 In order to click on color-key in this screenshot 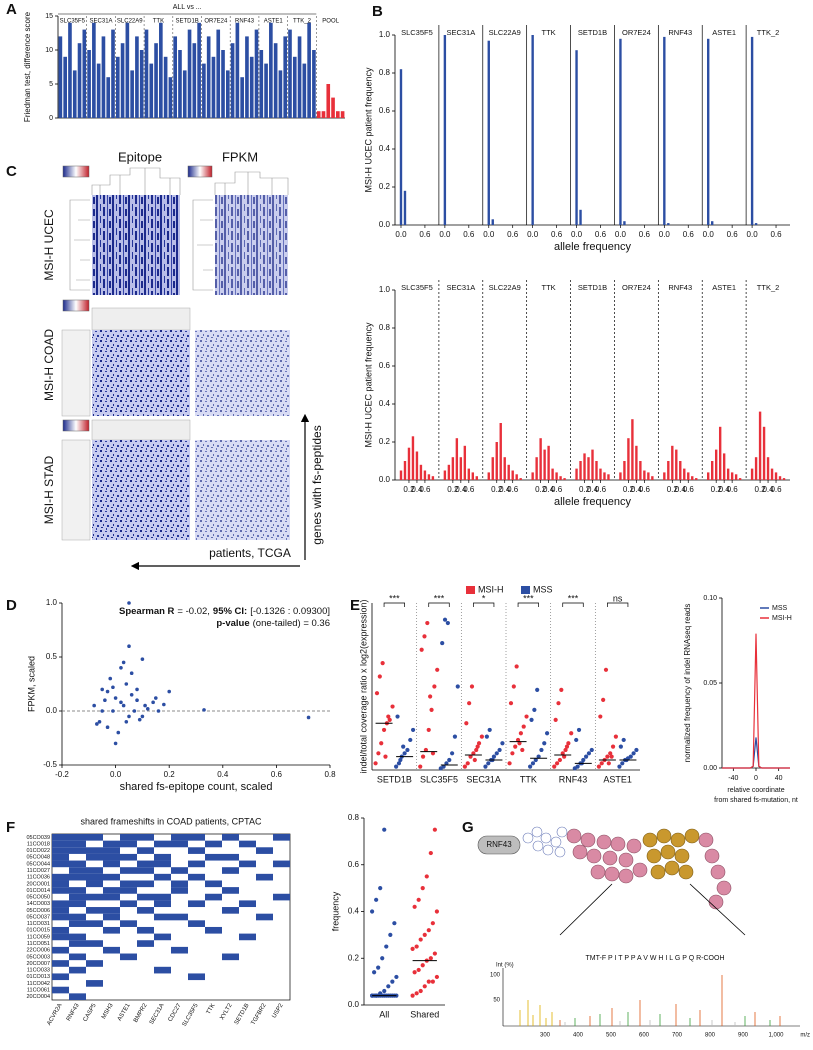, I will do `click(76, 171)`.